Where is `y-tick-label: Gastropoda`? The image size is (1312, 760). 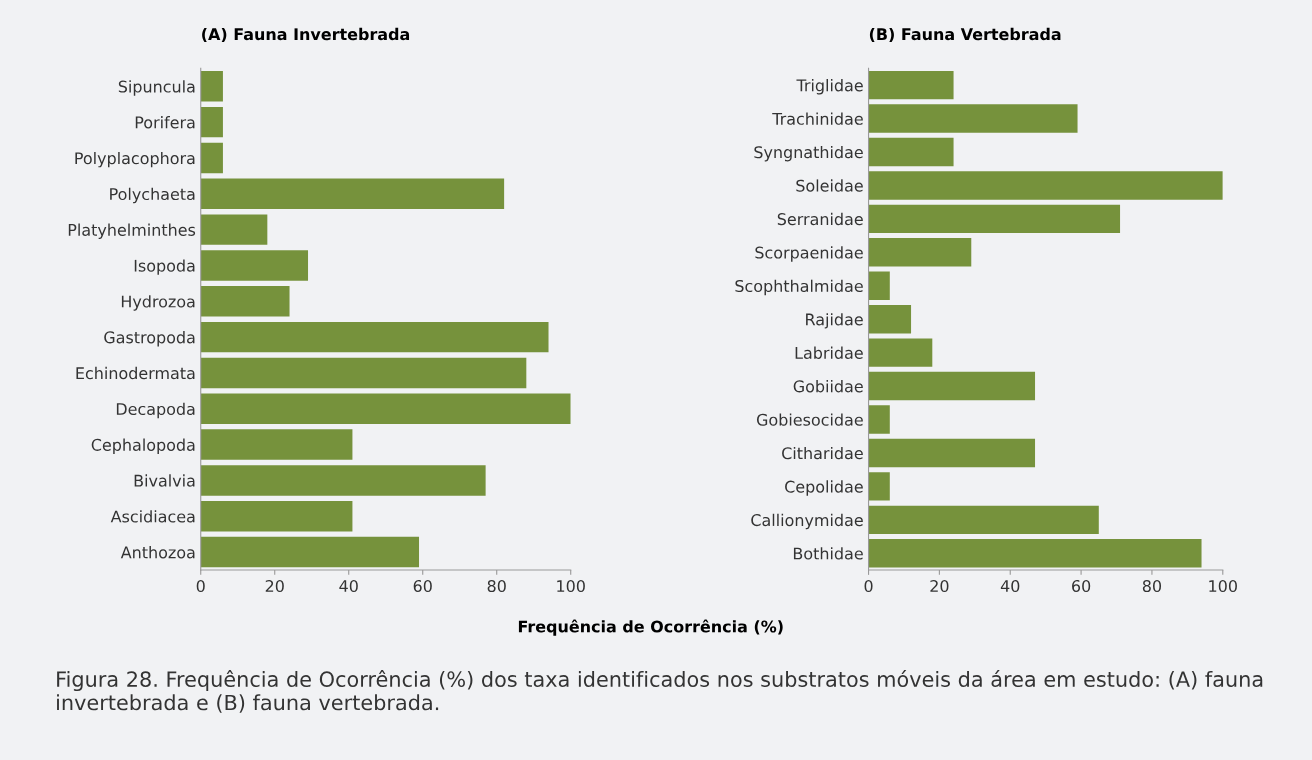 y-tick-label: Gastropoda is located at coordinates (149, 339).